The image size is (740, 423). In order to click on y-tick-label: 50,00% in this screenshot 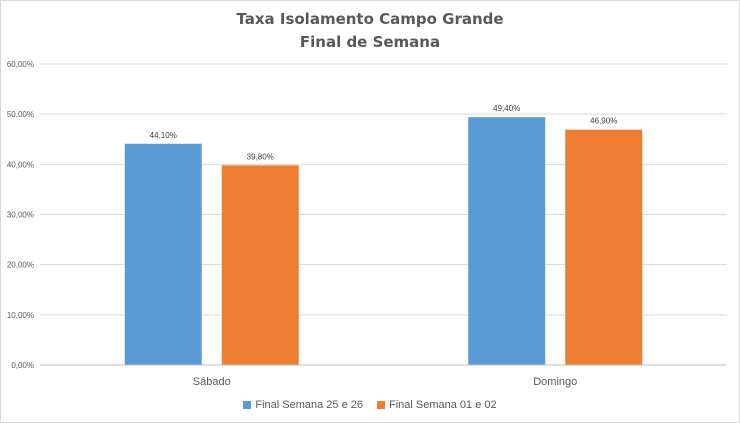, I will do `click(20, 114)`.